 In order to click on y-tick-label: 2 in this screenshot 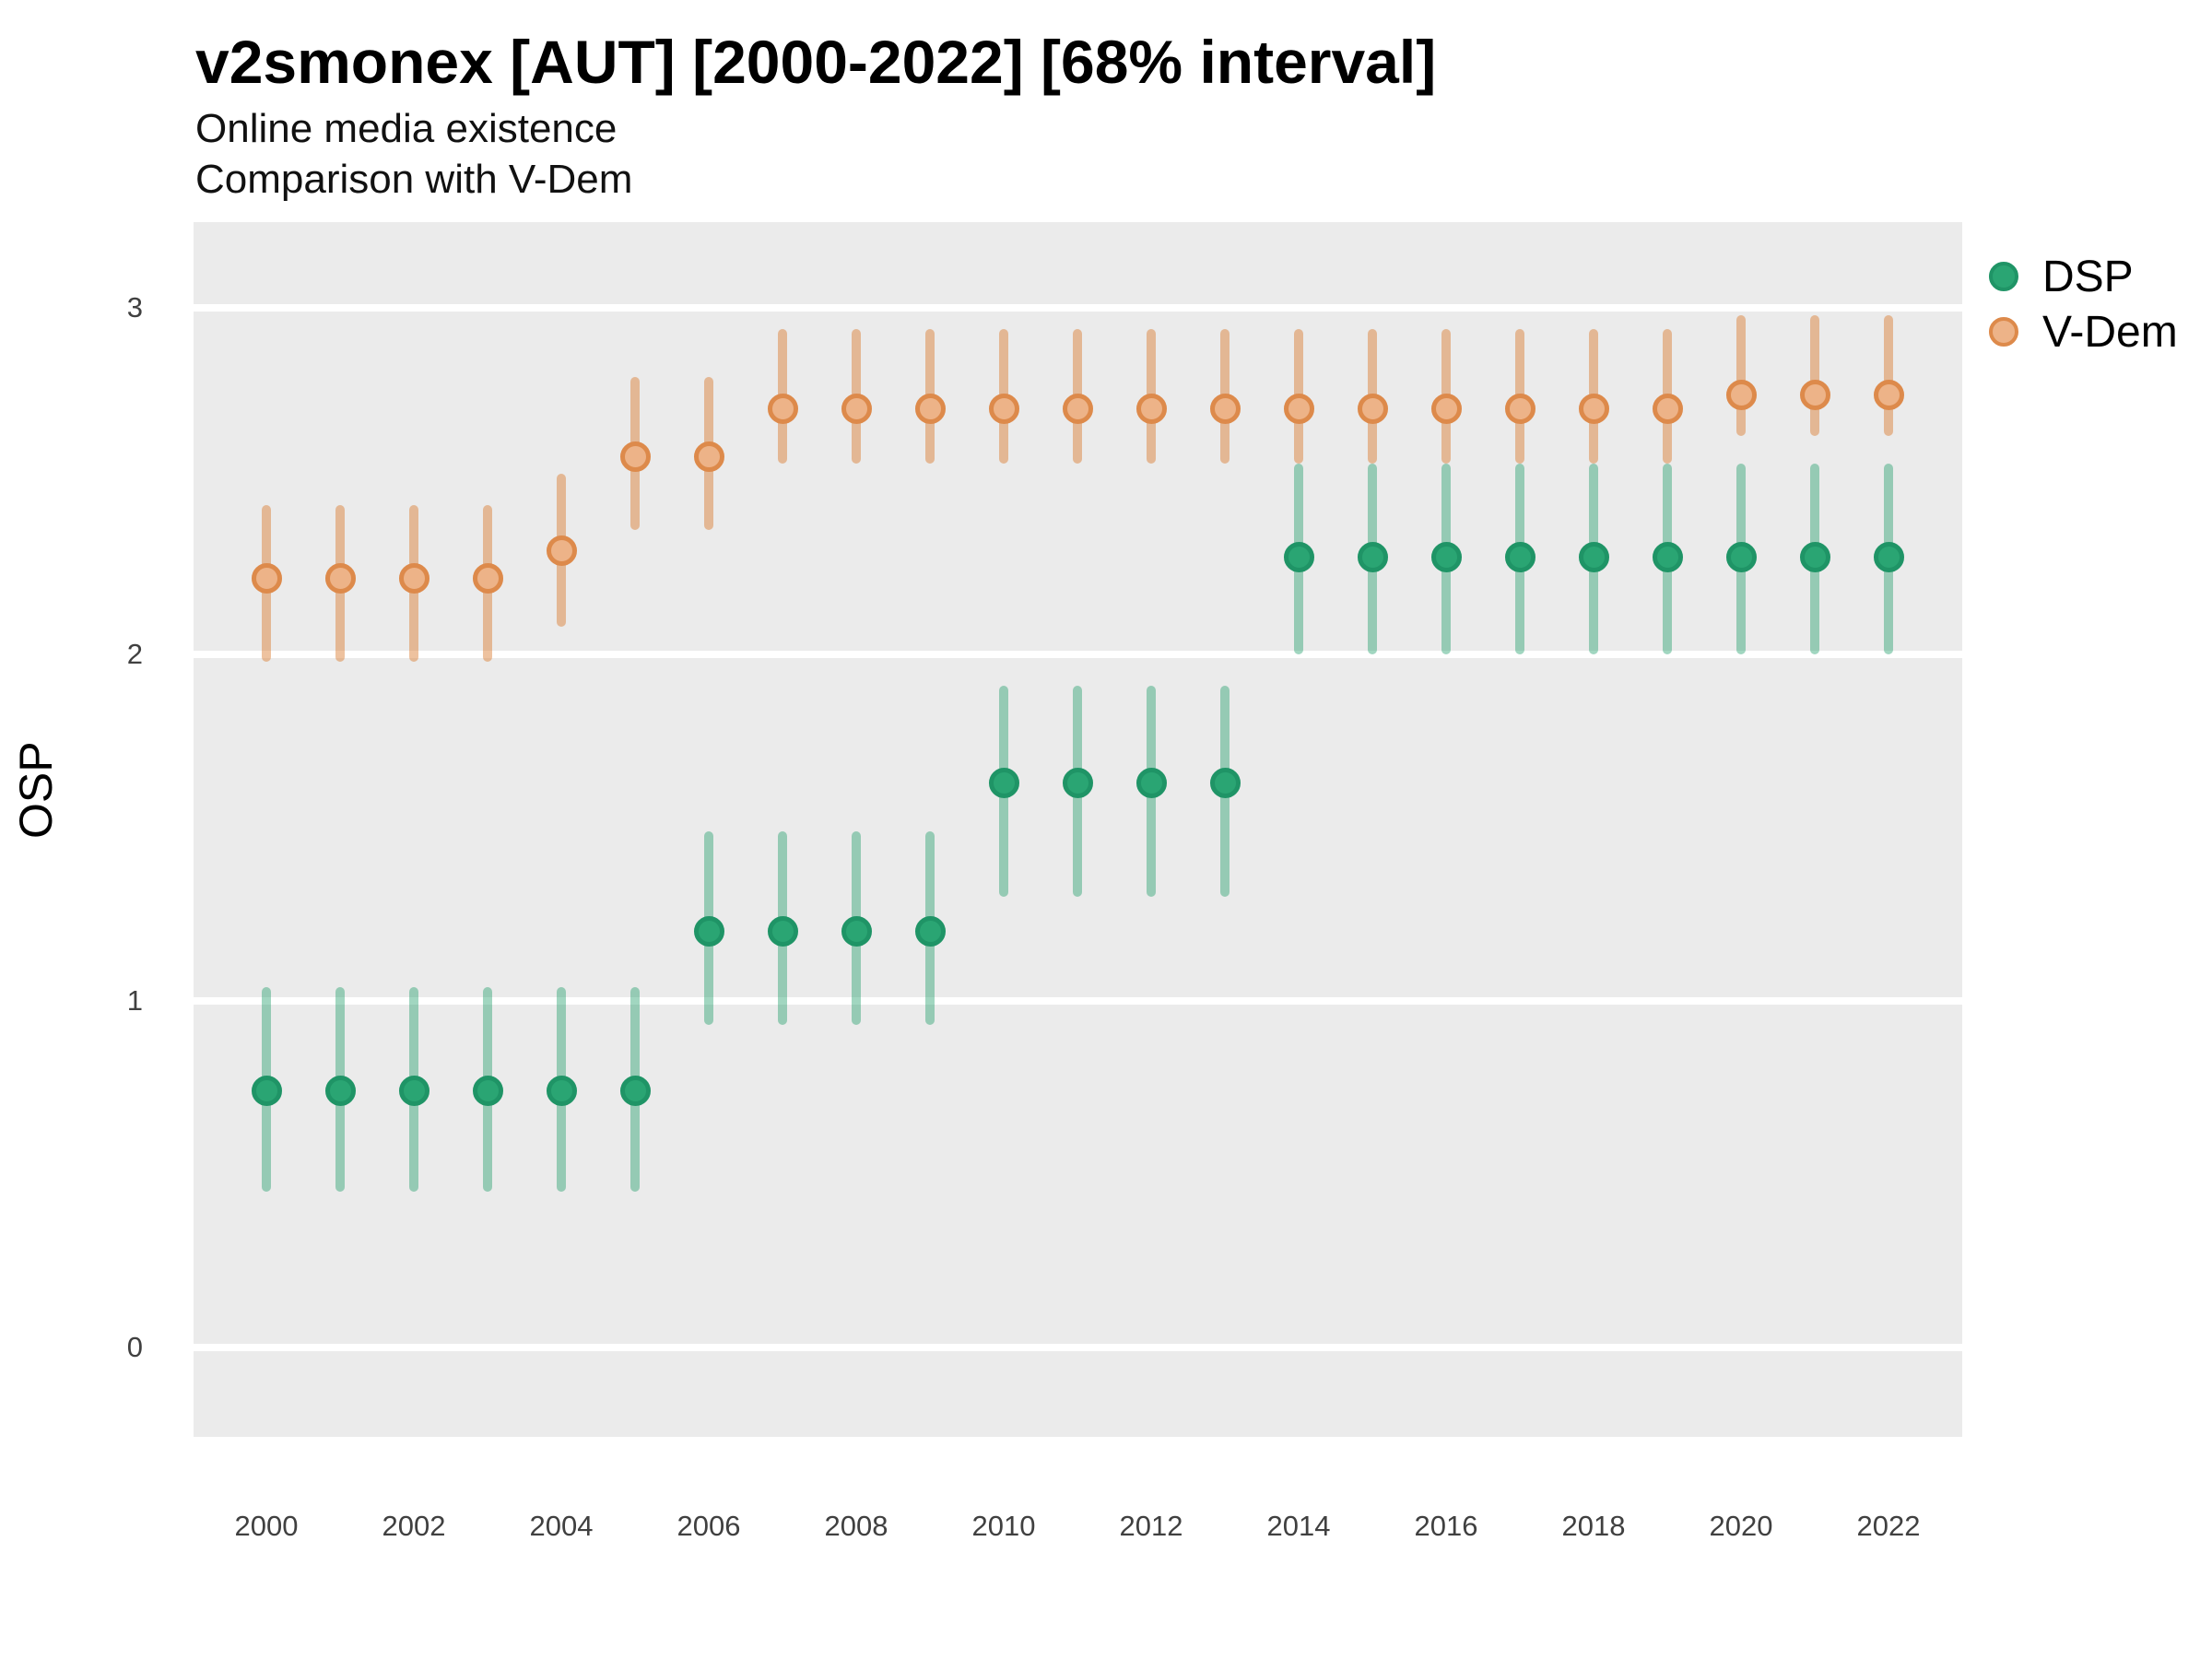, I will do `click(134, 654)`.